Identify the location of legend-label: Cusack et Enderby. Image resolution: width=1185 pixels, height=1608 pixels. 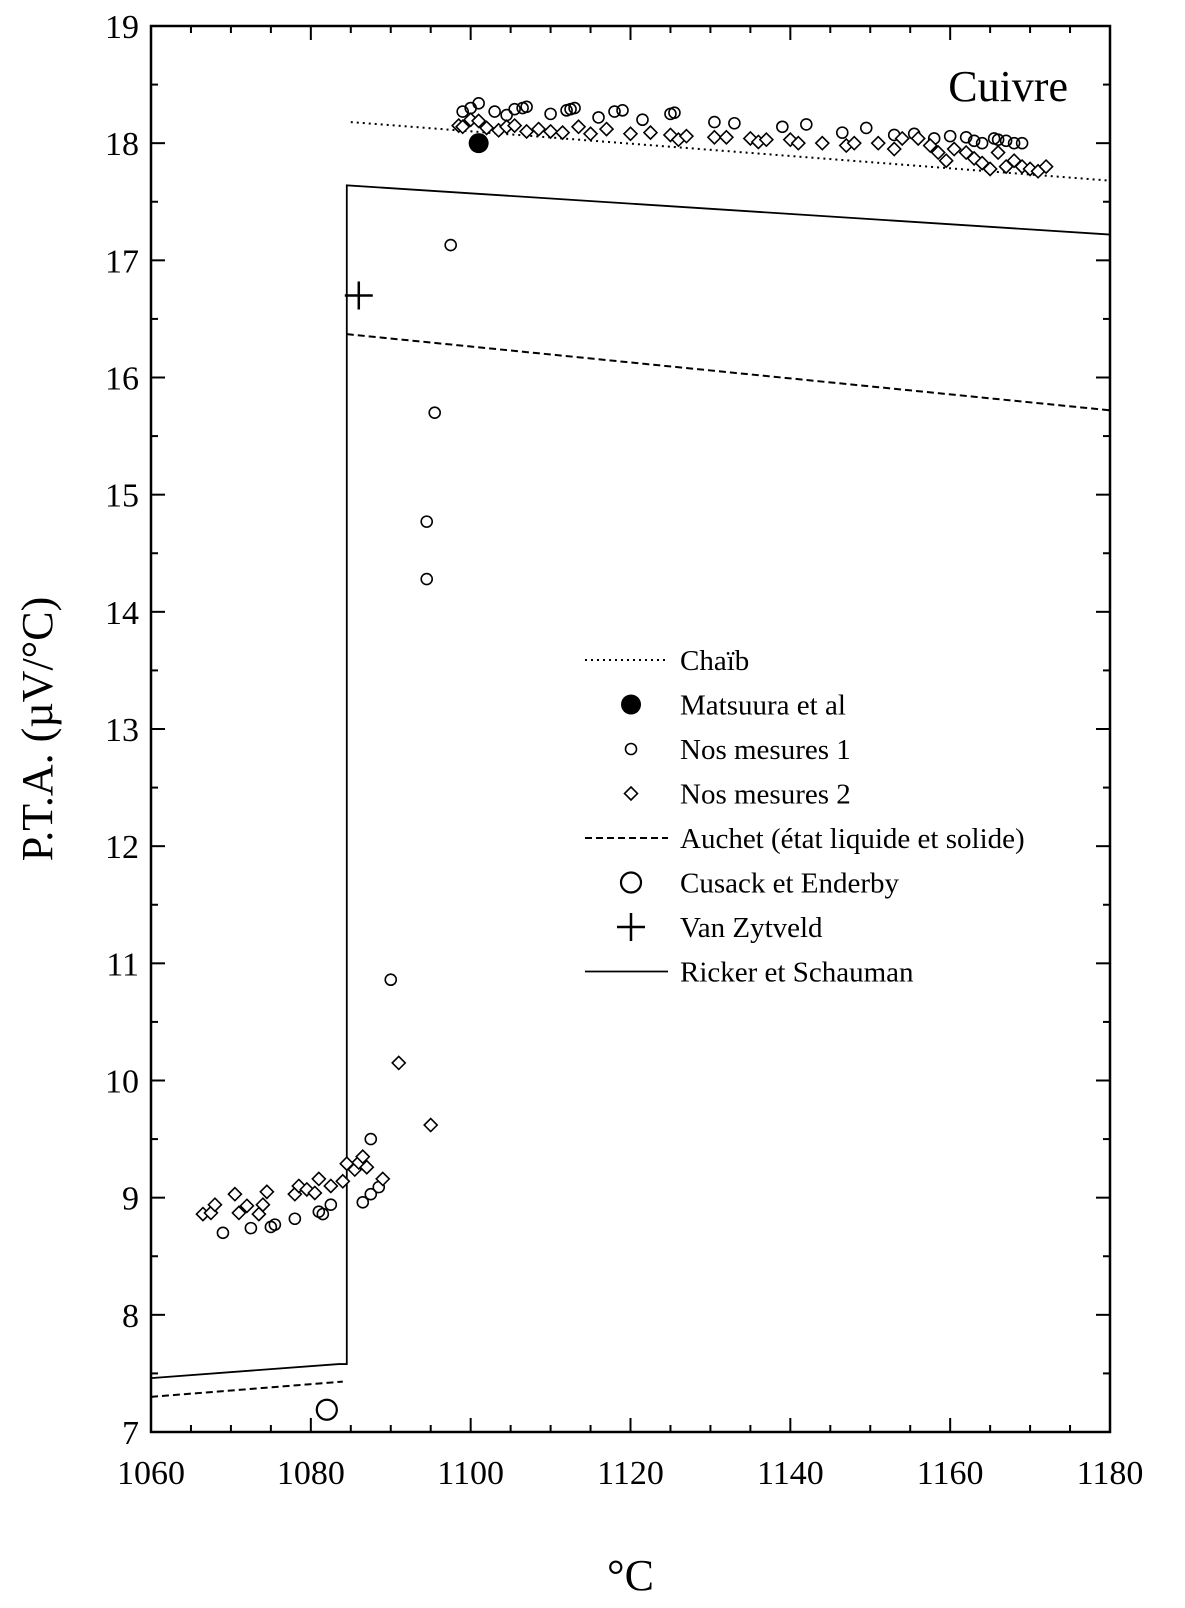
(790, 884).